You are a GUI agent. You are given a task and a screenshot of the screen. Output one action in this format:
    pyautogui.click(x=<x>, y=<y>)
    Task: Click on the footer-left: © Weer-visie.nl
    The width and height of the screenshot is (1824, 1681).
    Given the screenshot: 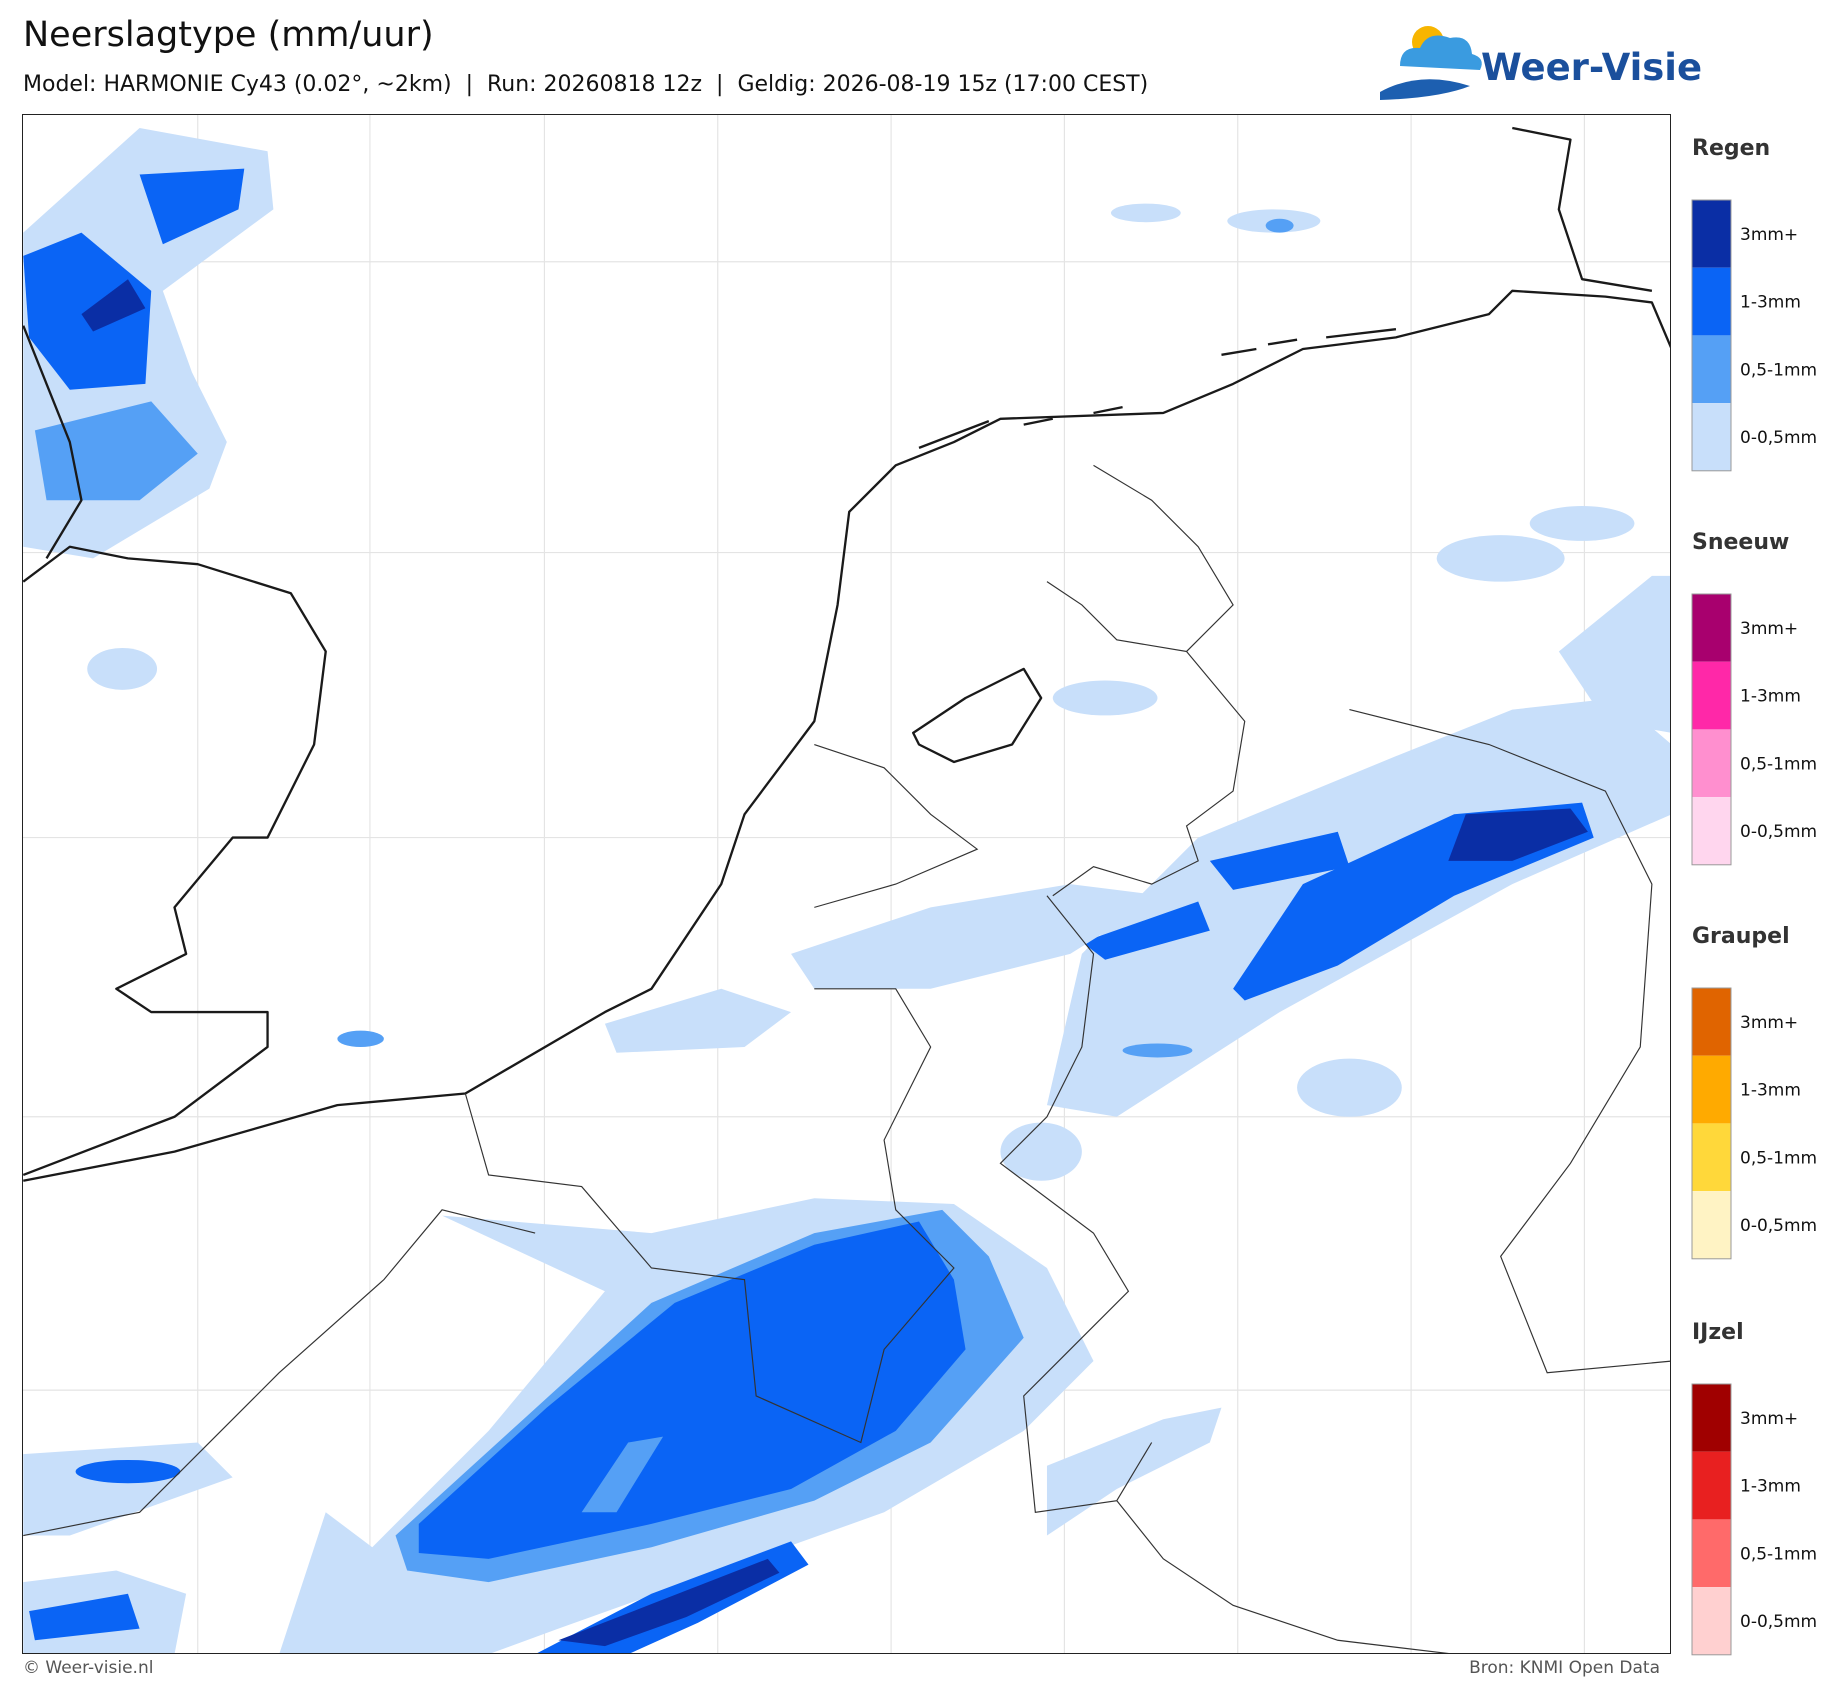 What is the action you would take?
    pyautogui.click(x=88, y=1668)
    